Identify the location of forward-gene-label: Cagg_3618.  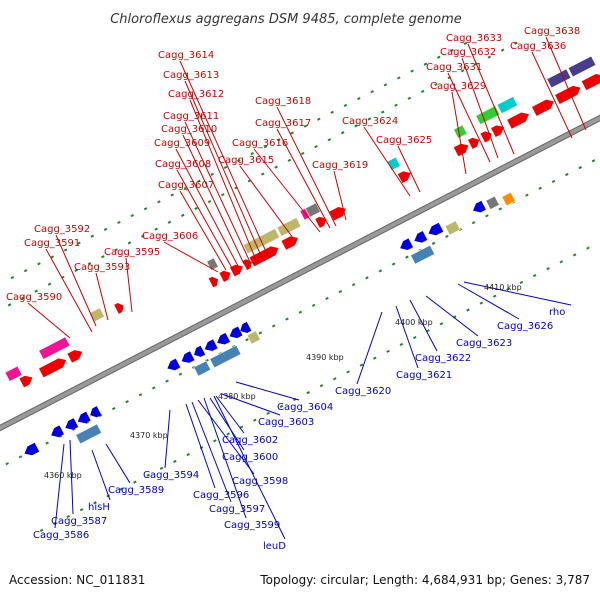
(283, 101).